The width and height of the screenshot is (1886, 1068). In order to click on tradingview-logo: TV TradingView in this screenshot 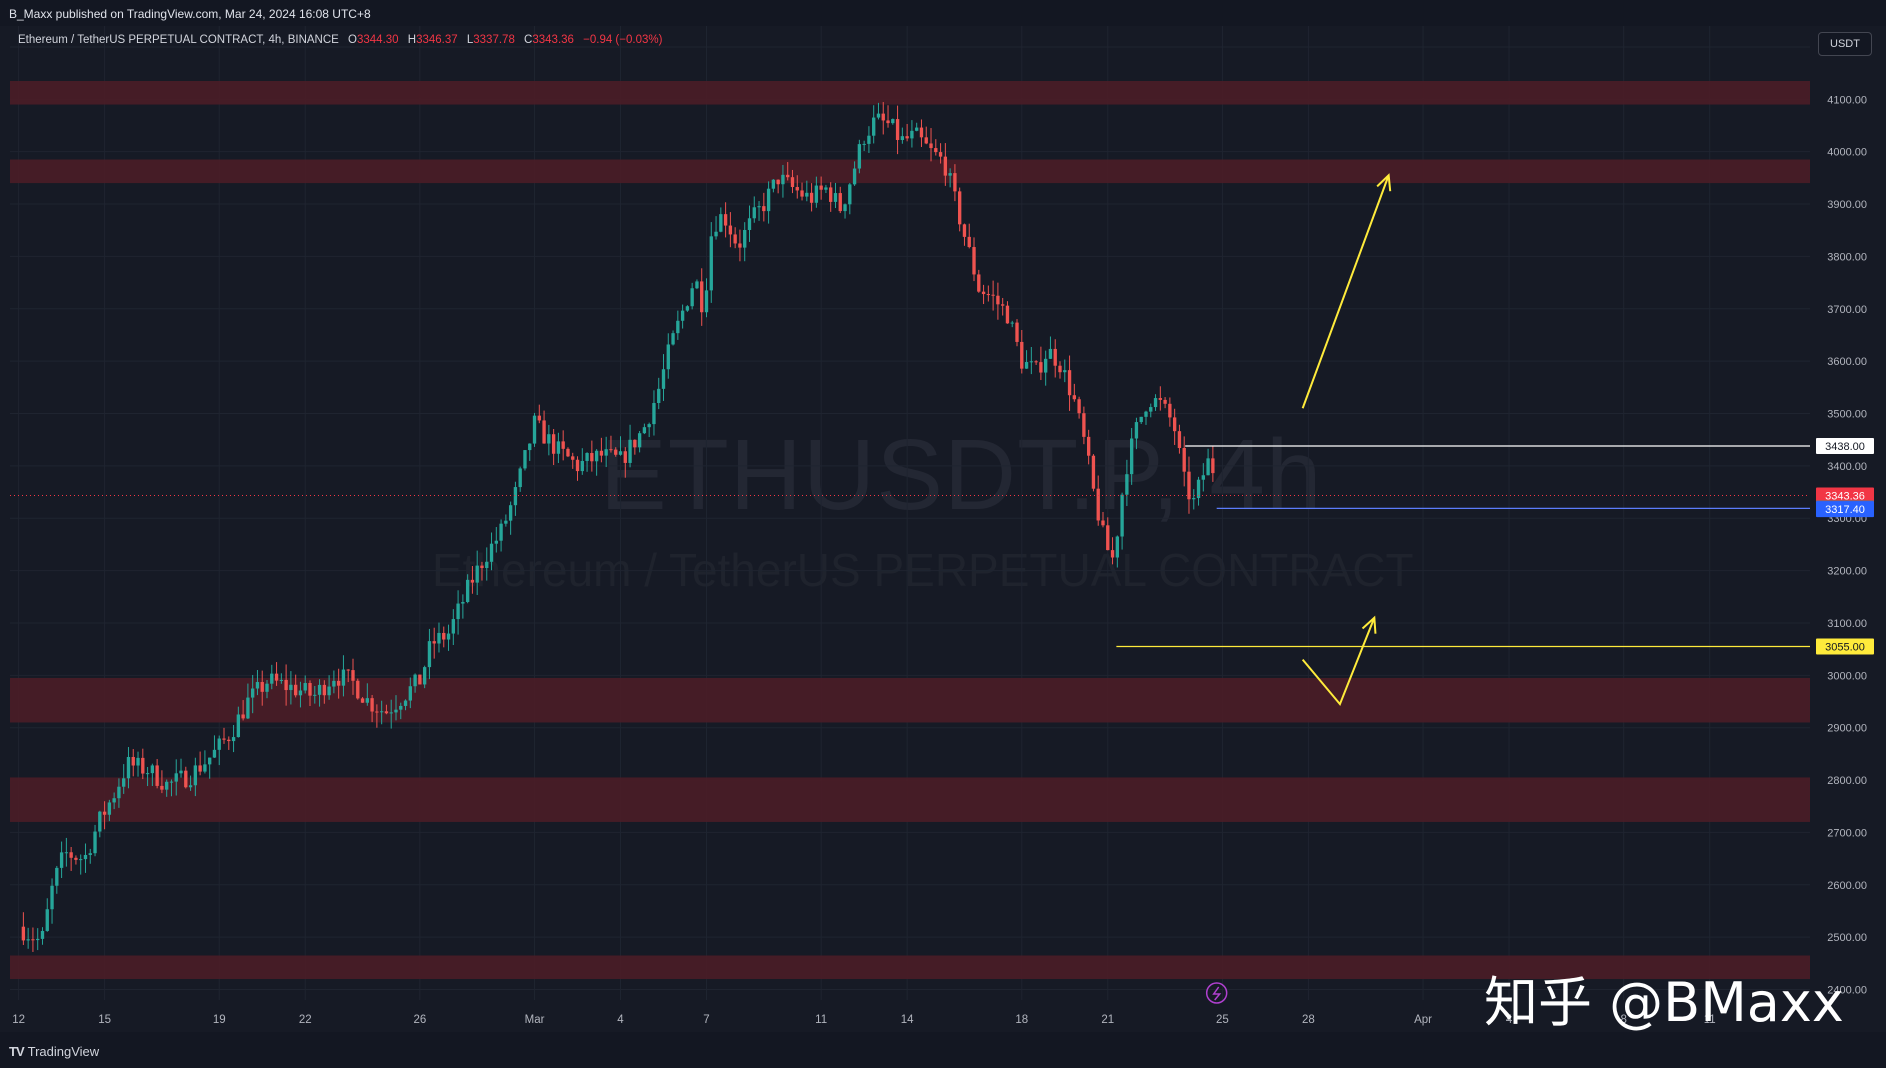, I will do `click(54, 1051)`.